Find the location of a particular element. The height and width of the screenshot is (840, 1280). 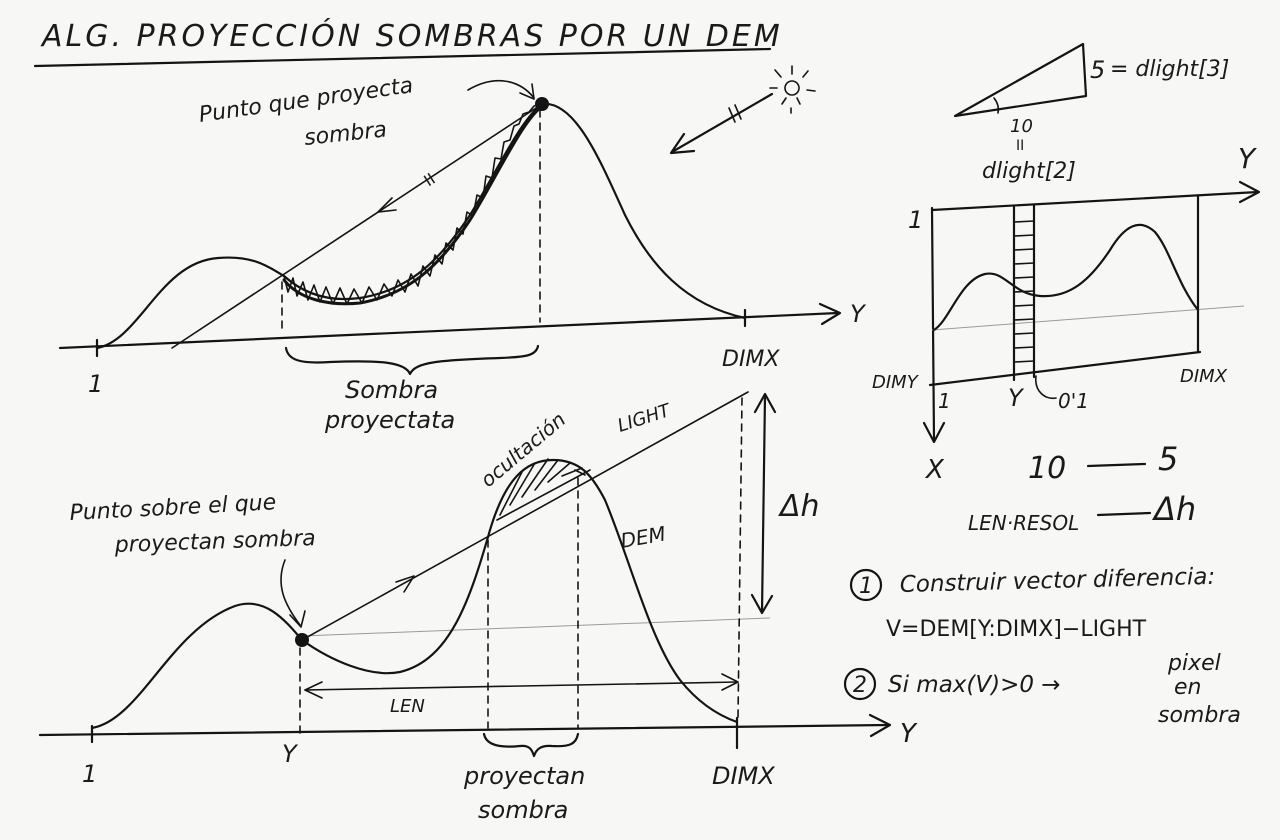

inset-dimy-label: DIMY is located at coordinates (896, 382).